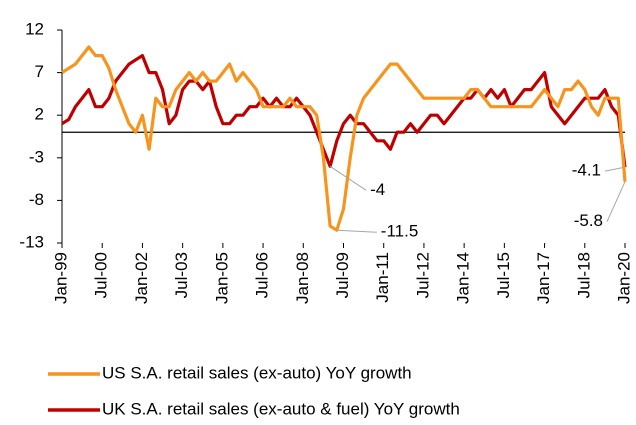  I want to click on data-label: -5.8, so click(588, 220).